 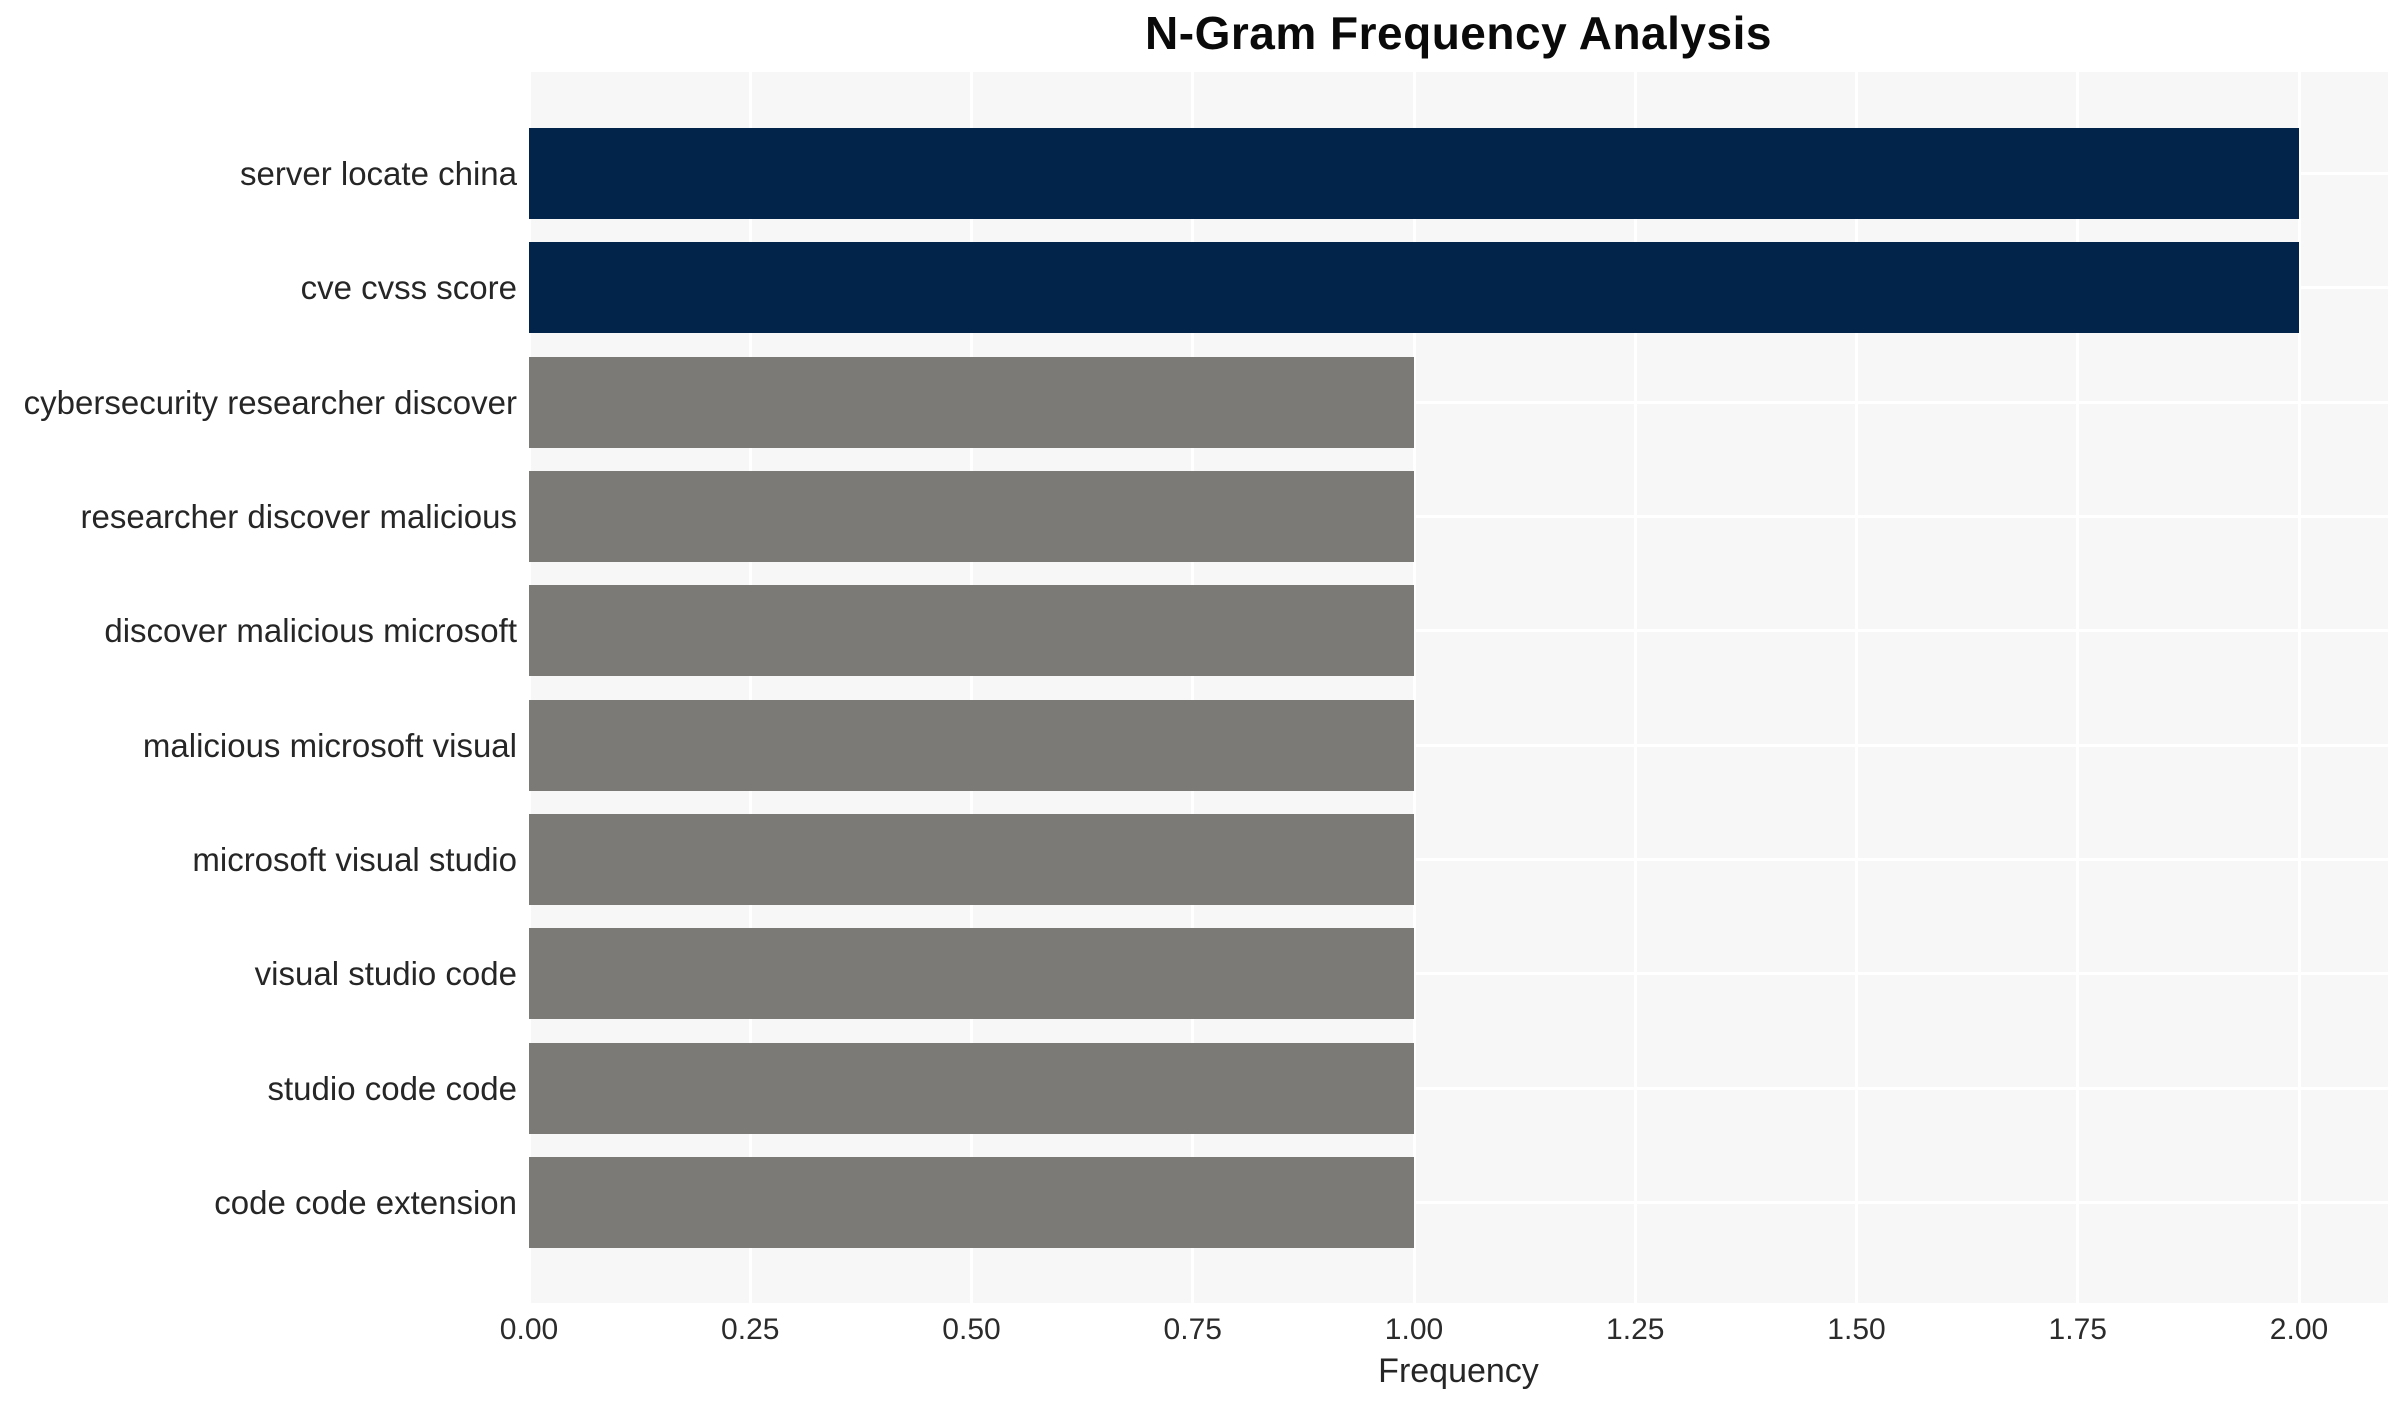 I want to click on y-tick-label: cybersecurity researcher discover, so click(x=270, y=402).